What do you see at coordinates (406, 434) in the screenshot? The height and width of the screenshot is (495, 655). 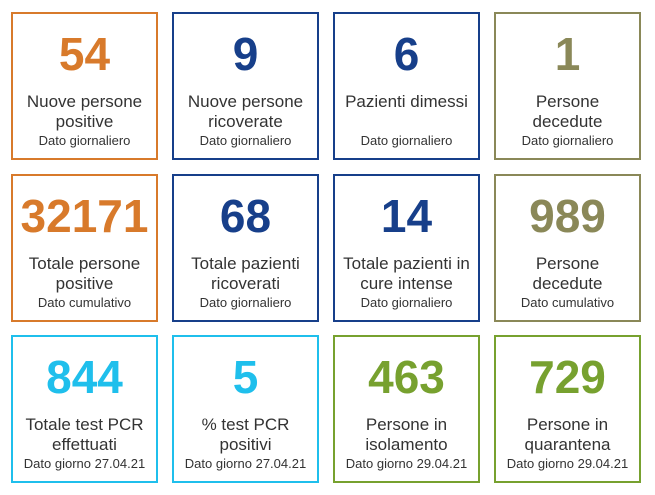 I see `card-label: Persone in isolamento` at bounding box center [406, 434].